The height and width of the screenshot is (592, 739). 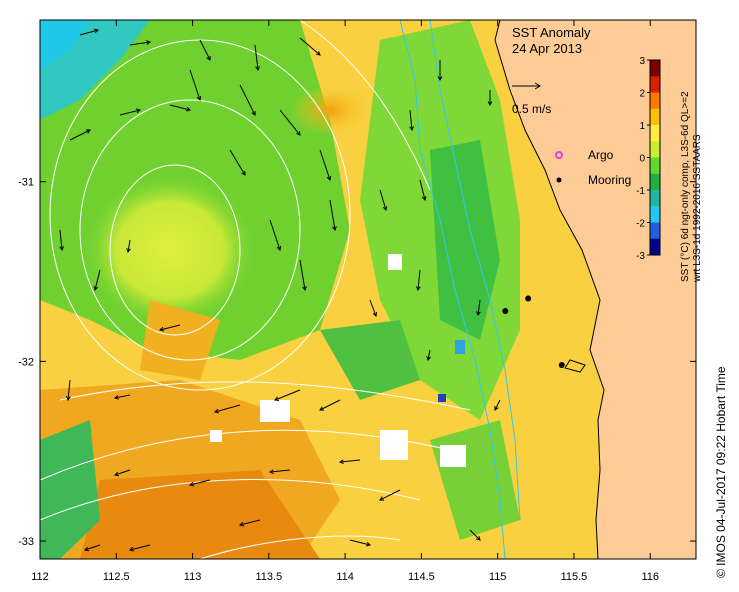 What do you see at coordinates (642, 126) in the screenshot?
I see `colorbar-tick-label: 1` at bounding box center [642, 126].